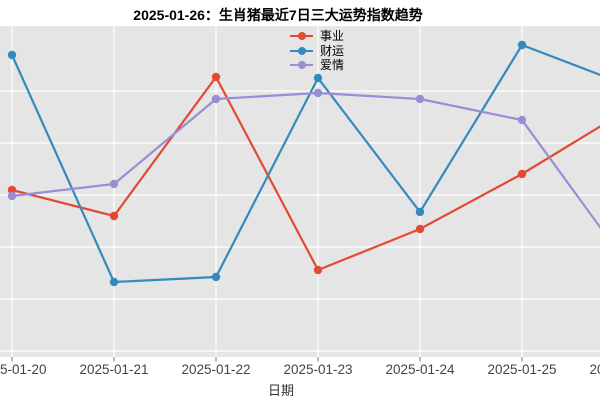 Image resolution: width=600 pixels, height=400 pixels. I want to click on legend-label: 爱情, so click(332, 65).